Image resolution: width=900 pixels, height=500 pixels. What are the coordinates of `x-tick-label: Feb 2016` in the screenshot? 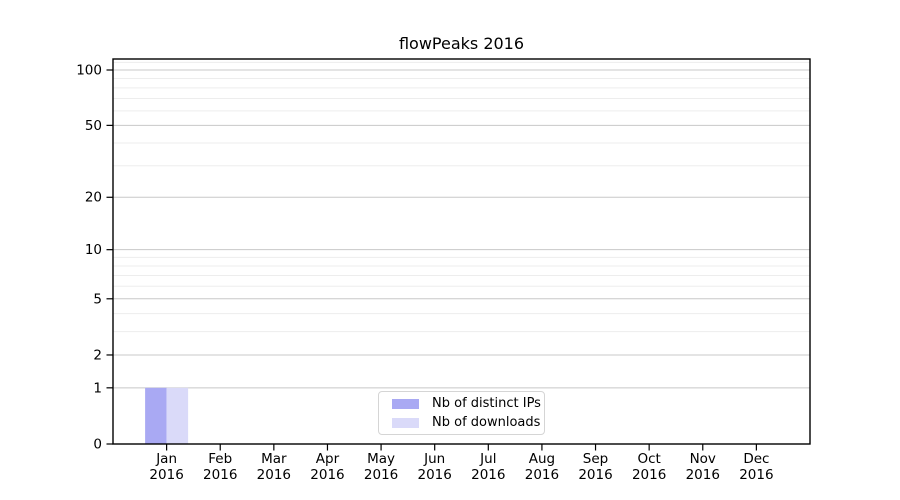 It's located at (220, 467).